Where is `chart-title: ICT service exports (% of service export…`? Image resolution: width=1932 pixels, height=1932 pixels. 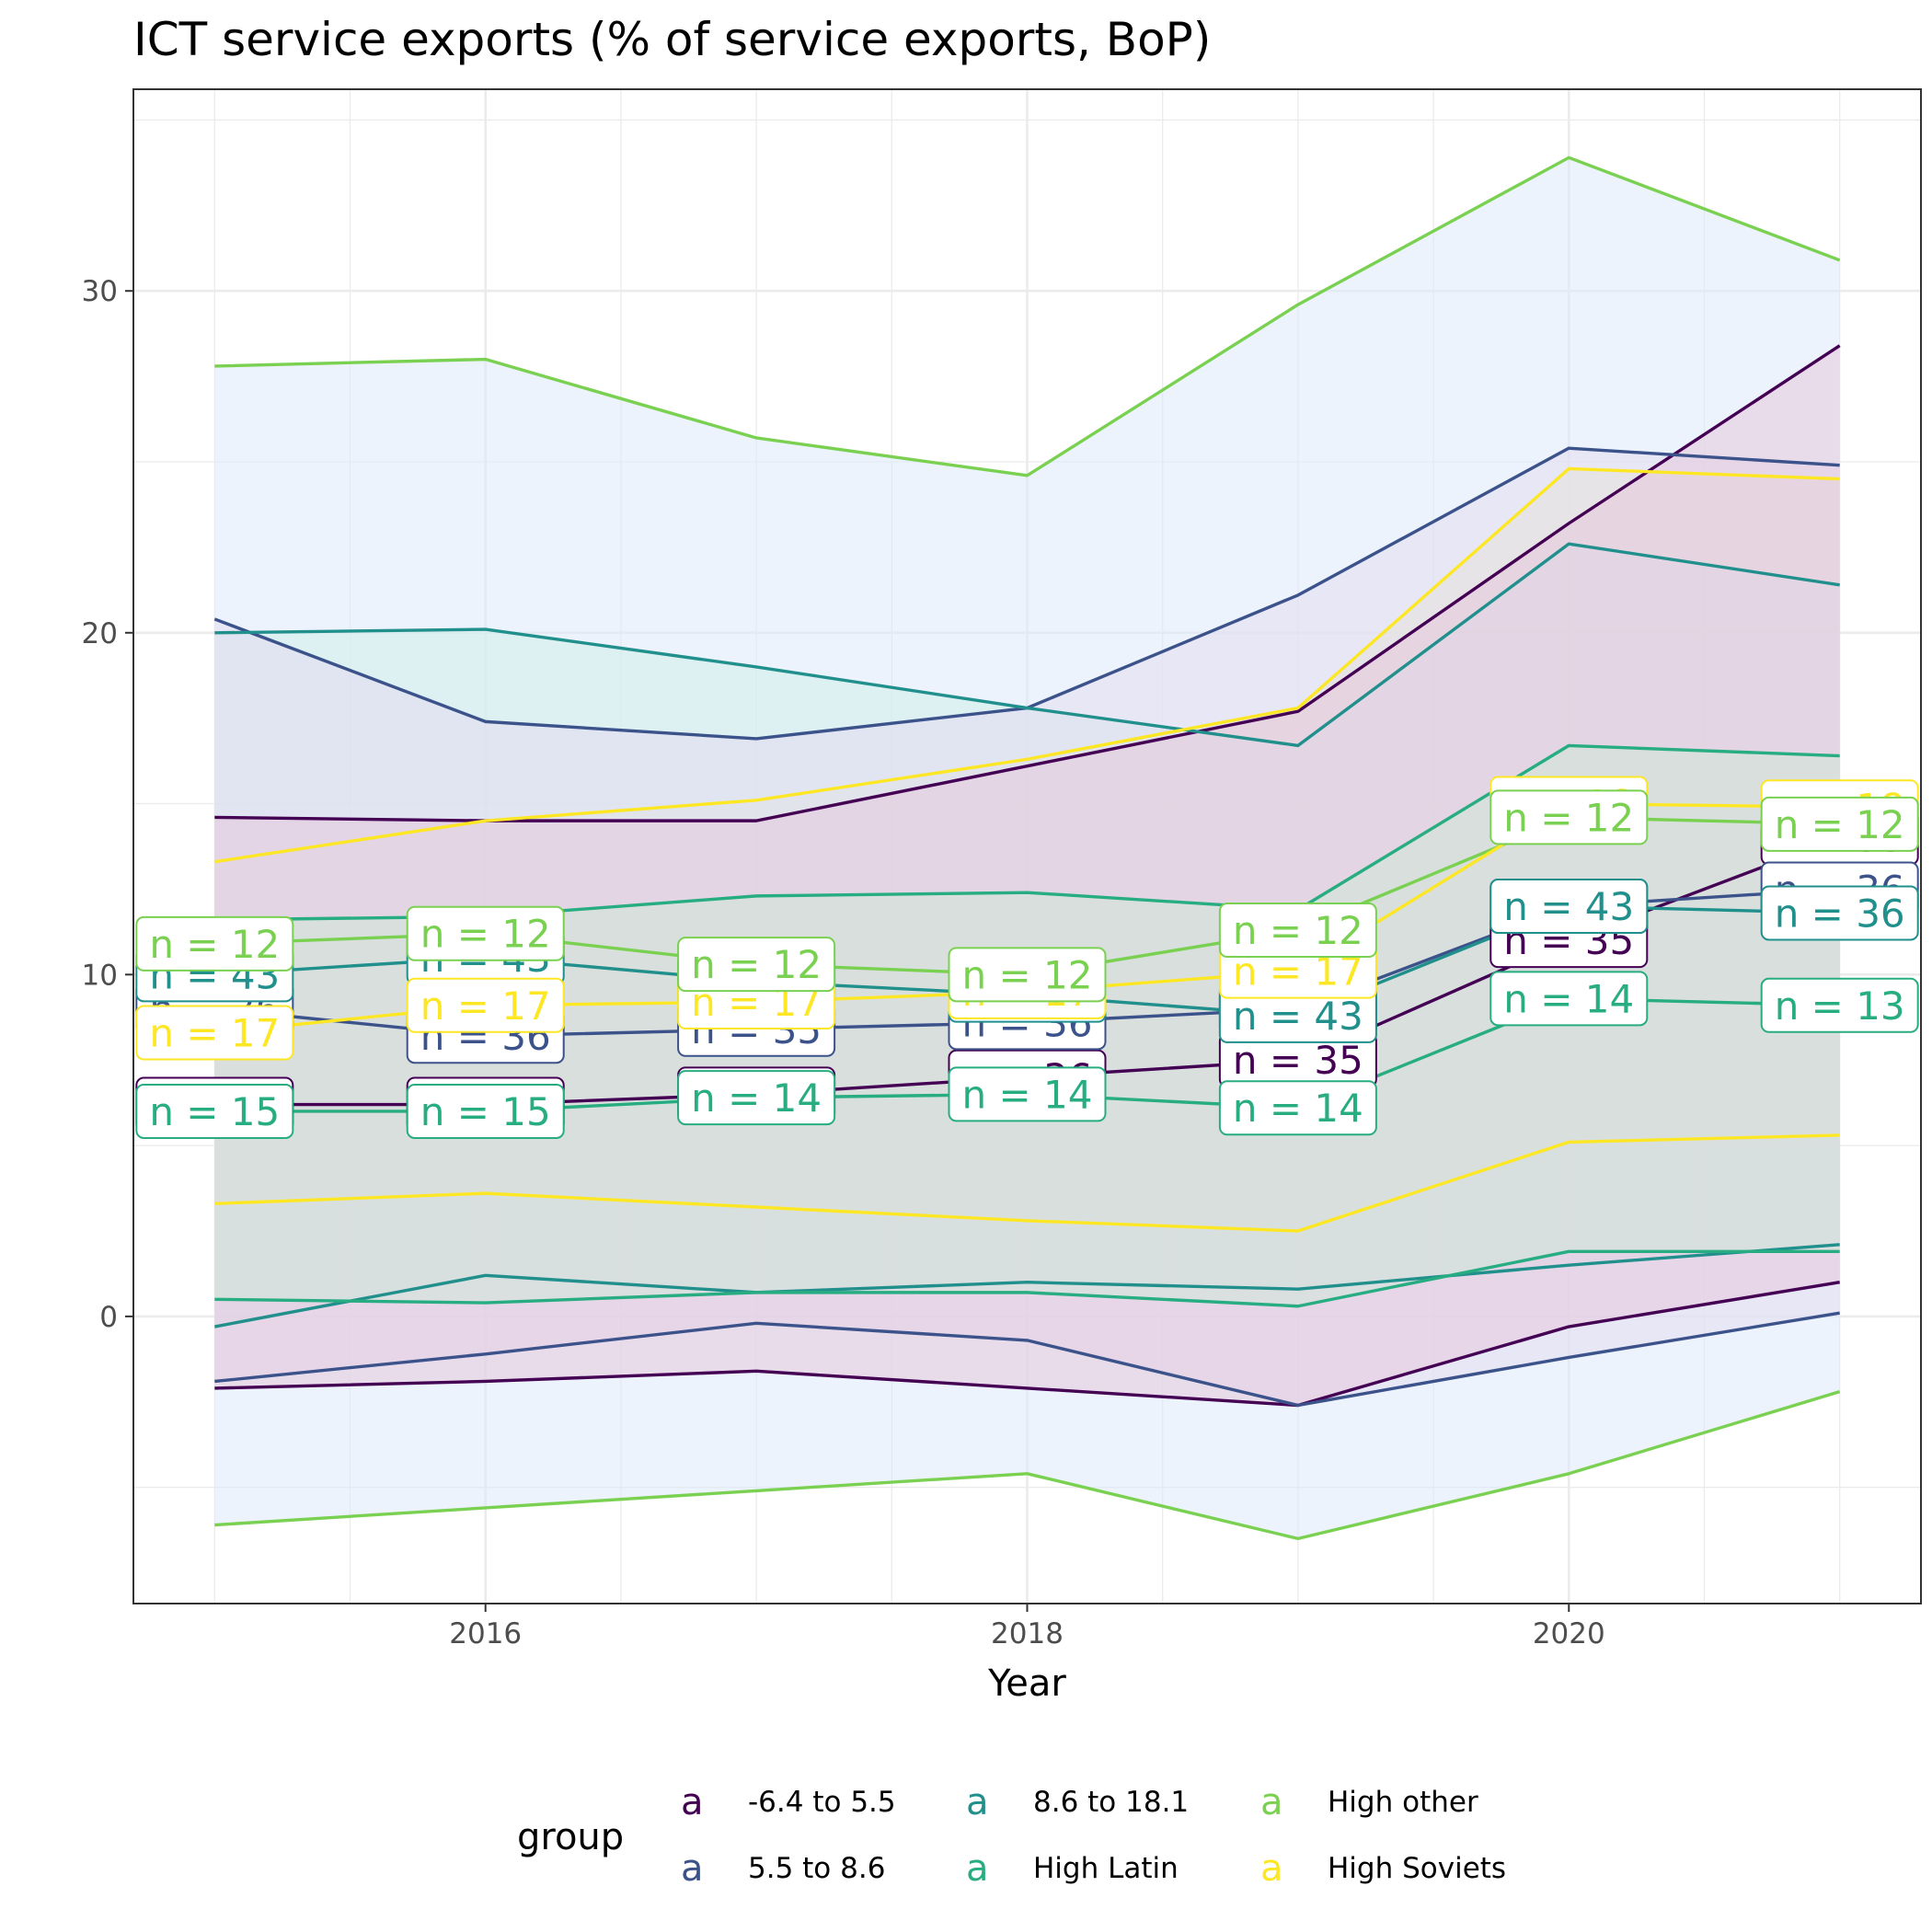 chart-title: ICT service exports (% of service export… is located at coordinates (672, 39).